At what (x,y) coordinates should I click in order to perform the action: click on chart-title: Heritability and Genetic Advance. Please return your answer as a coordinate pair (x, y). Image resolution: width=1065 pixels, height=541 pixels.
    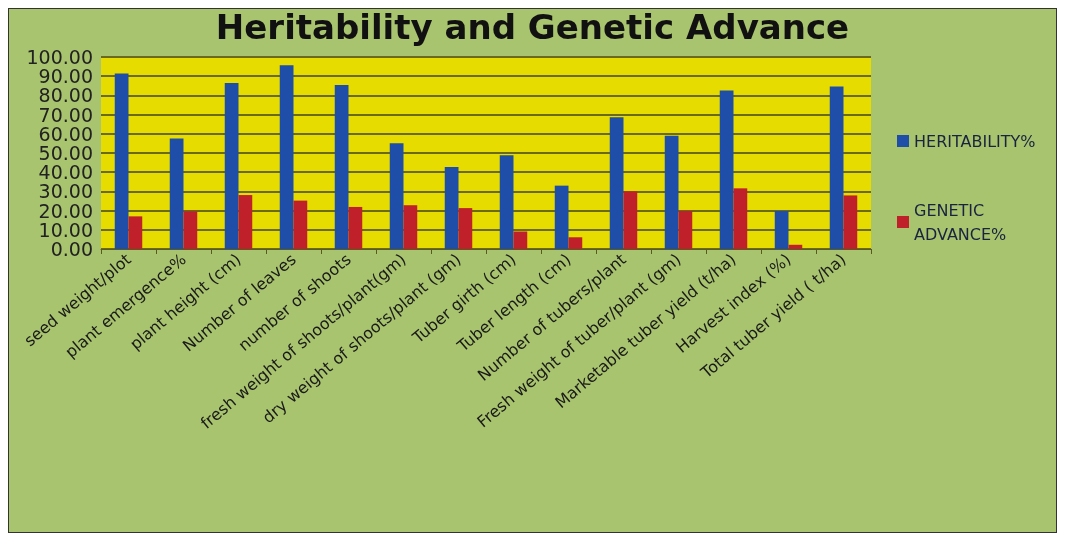
    Looking at the image, I should click on (532, 27).